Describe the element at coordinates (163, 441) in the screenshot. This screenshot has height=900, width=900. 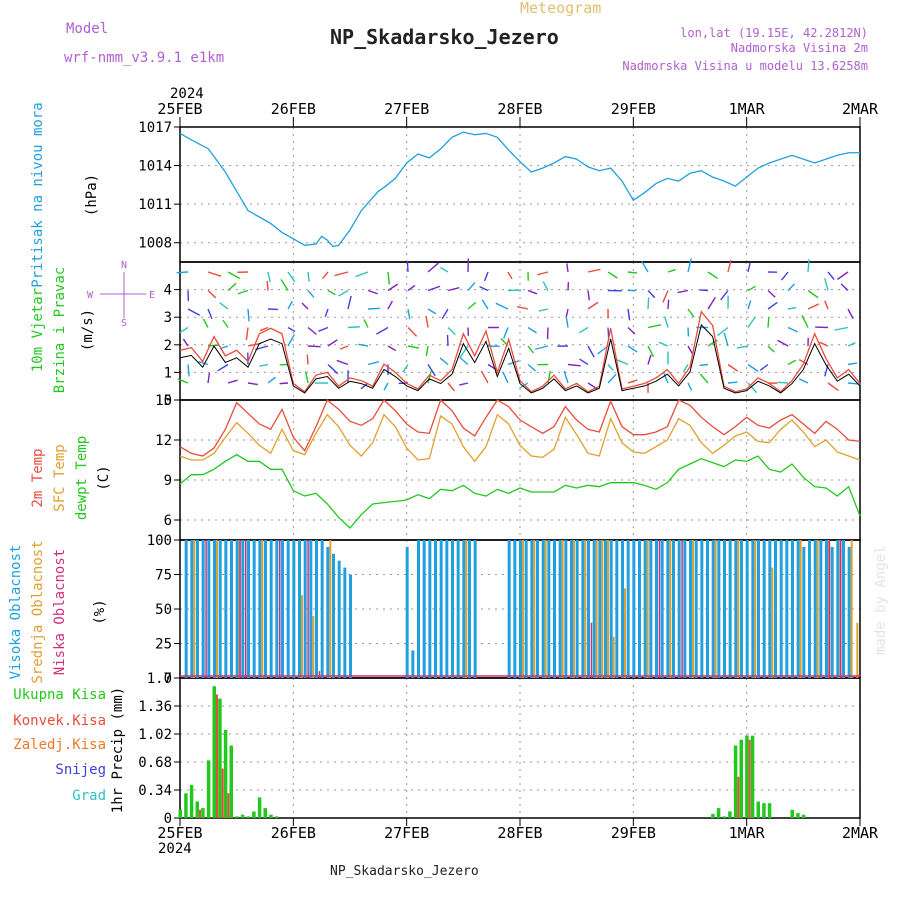
I see `y-tick-label: 12` at that location.